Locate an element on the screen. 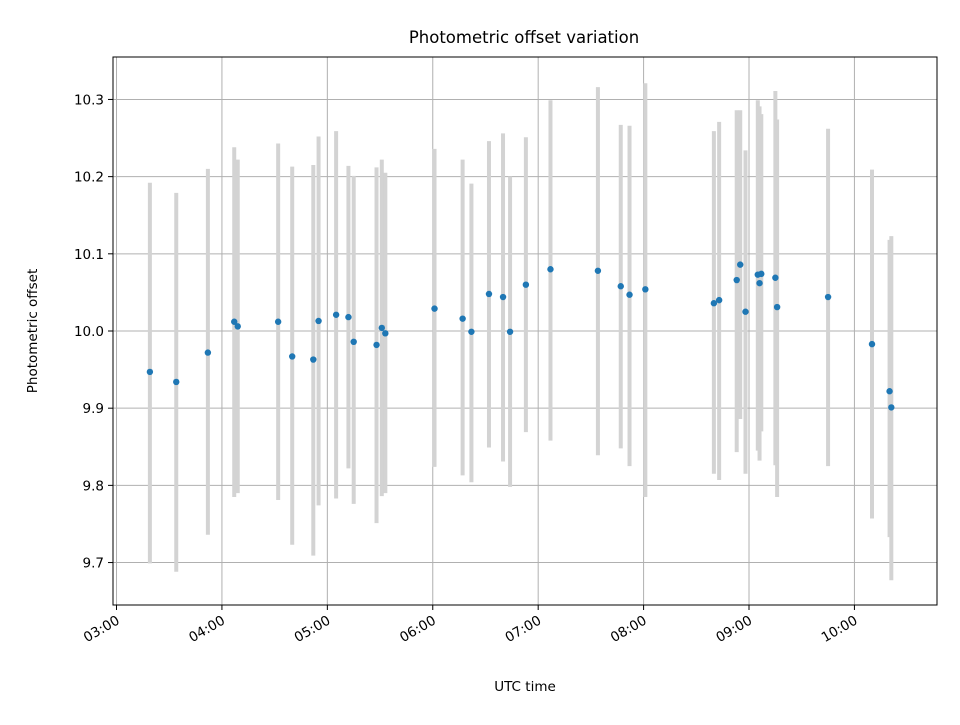 The image size is (960, 725). y-tick-label: 9.7 is located at coordinates (93, 564).